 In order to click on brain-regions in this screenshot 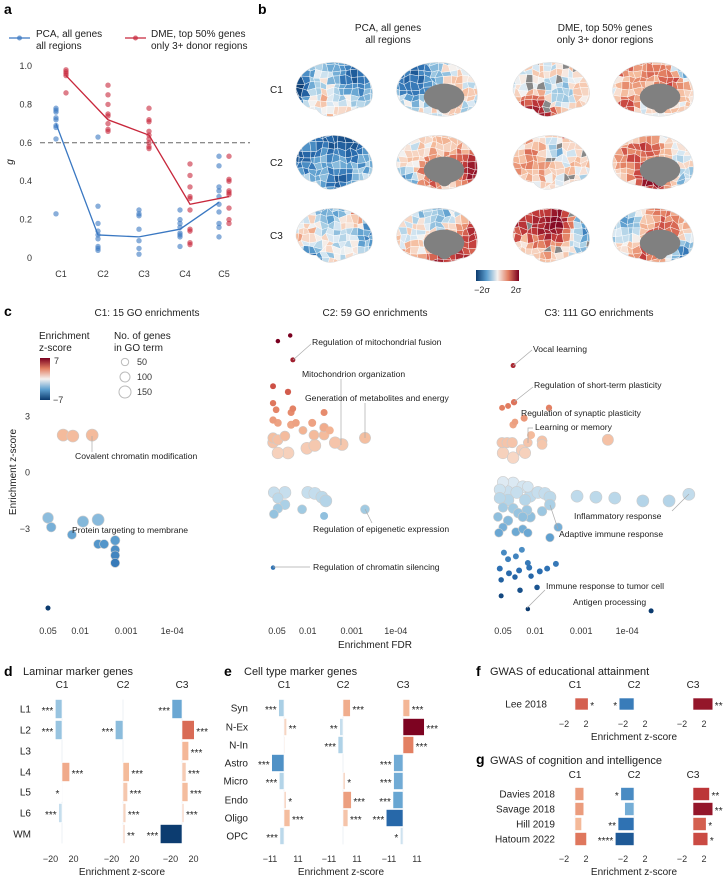, I will do `click(551, 235)`.